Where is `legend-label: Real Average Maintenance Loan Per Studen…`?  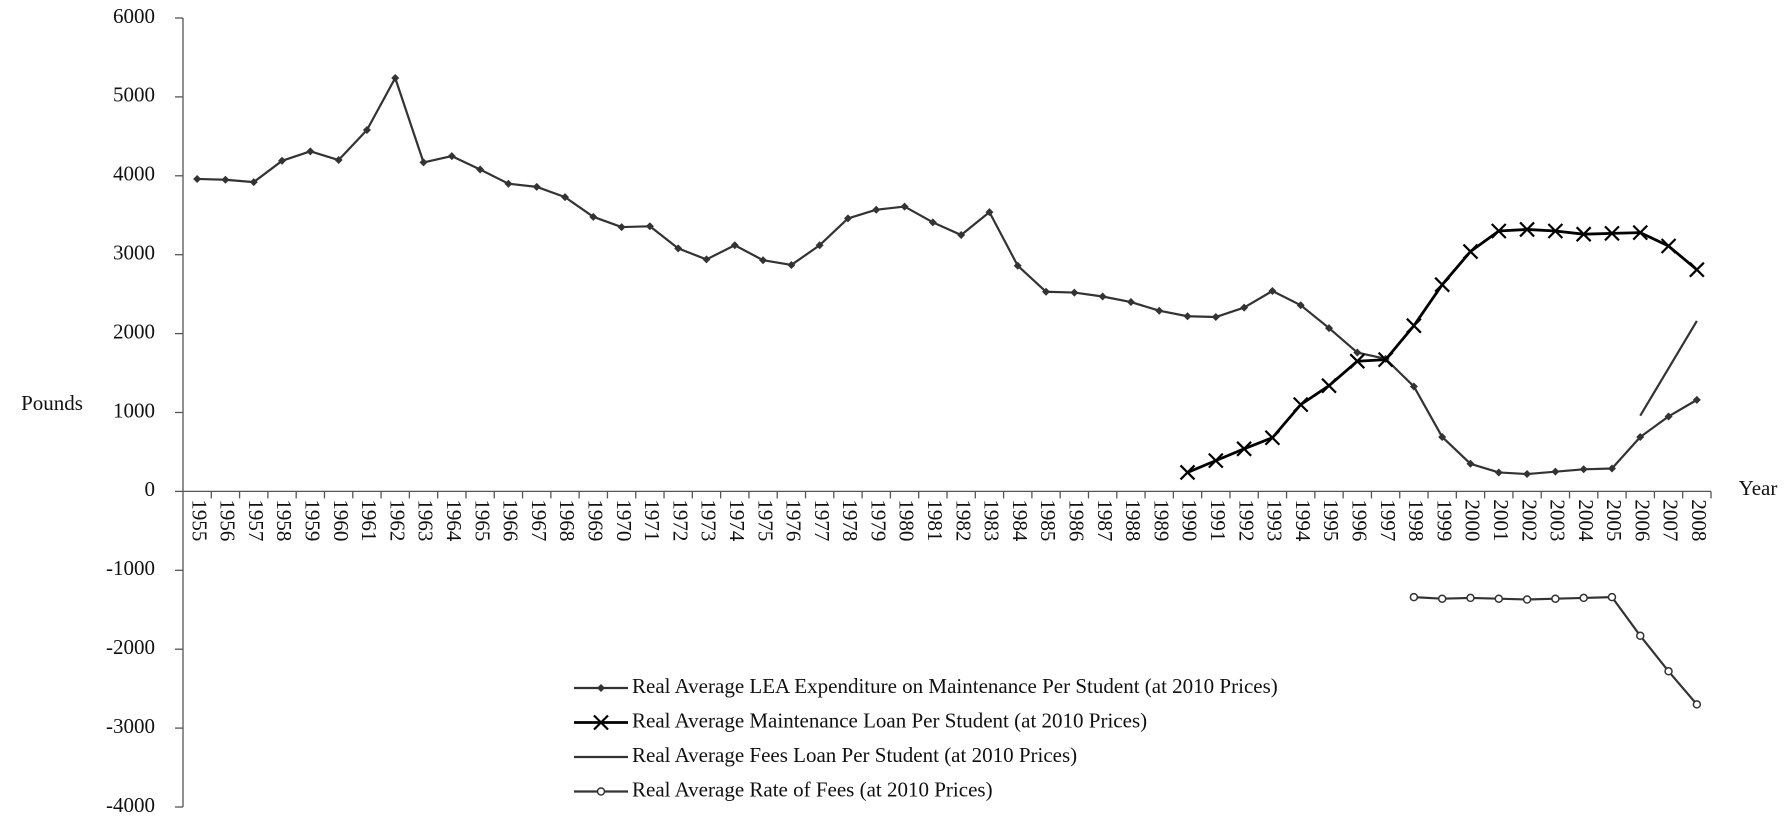
legend-label: Real Average Maintenance Loan Per Studen… is located at coordinates (889, 720).